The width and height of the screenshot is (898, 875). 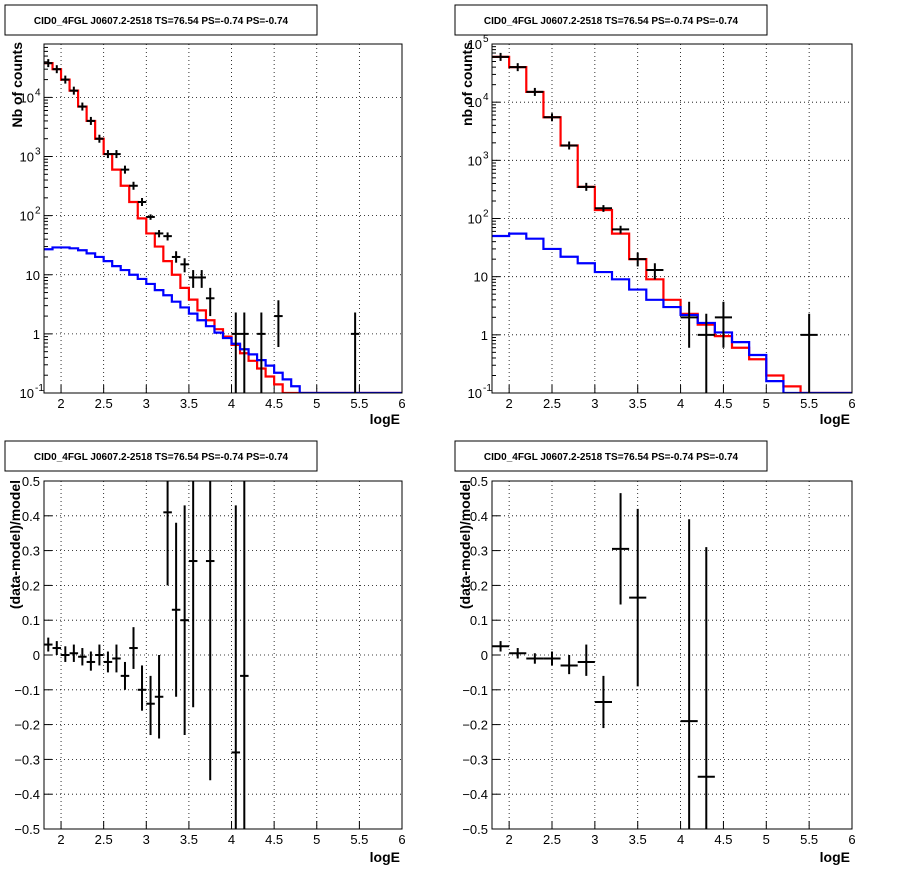 What do you see at coordinates (27, 759) in the screenshot?
I see `y-tick-label: −0.3` at bounding box center [27, 759].